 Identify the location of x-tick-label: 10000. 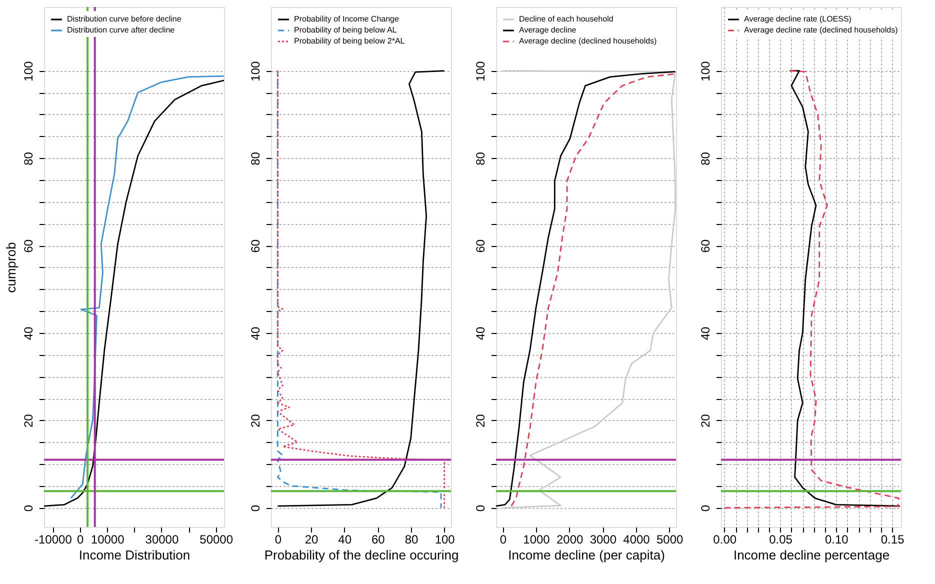
(107, 539).